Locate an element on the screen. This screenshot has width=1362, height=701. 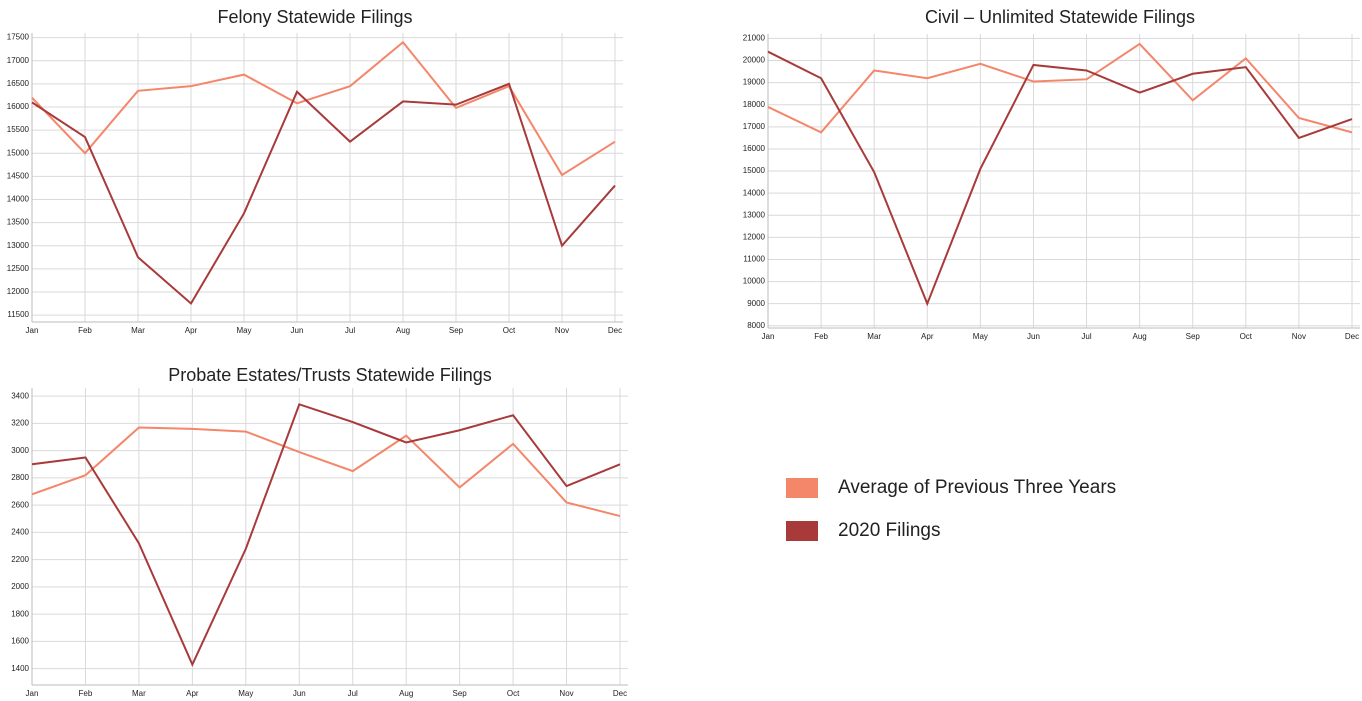
y-tick-label: 12500 is located at coordinates (18, 268).